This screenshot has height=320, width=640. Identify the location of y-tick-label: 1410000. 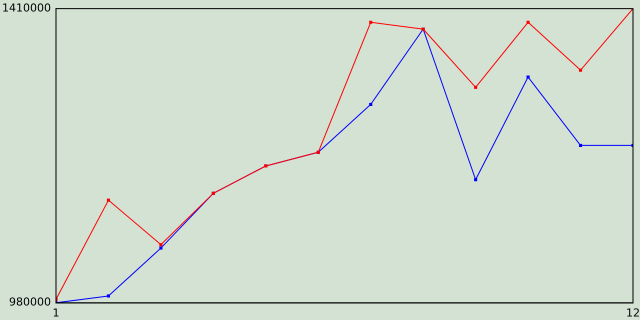
(26, 7).